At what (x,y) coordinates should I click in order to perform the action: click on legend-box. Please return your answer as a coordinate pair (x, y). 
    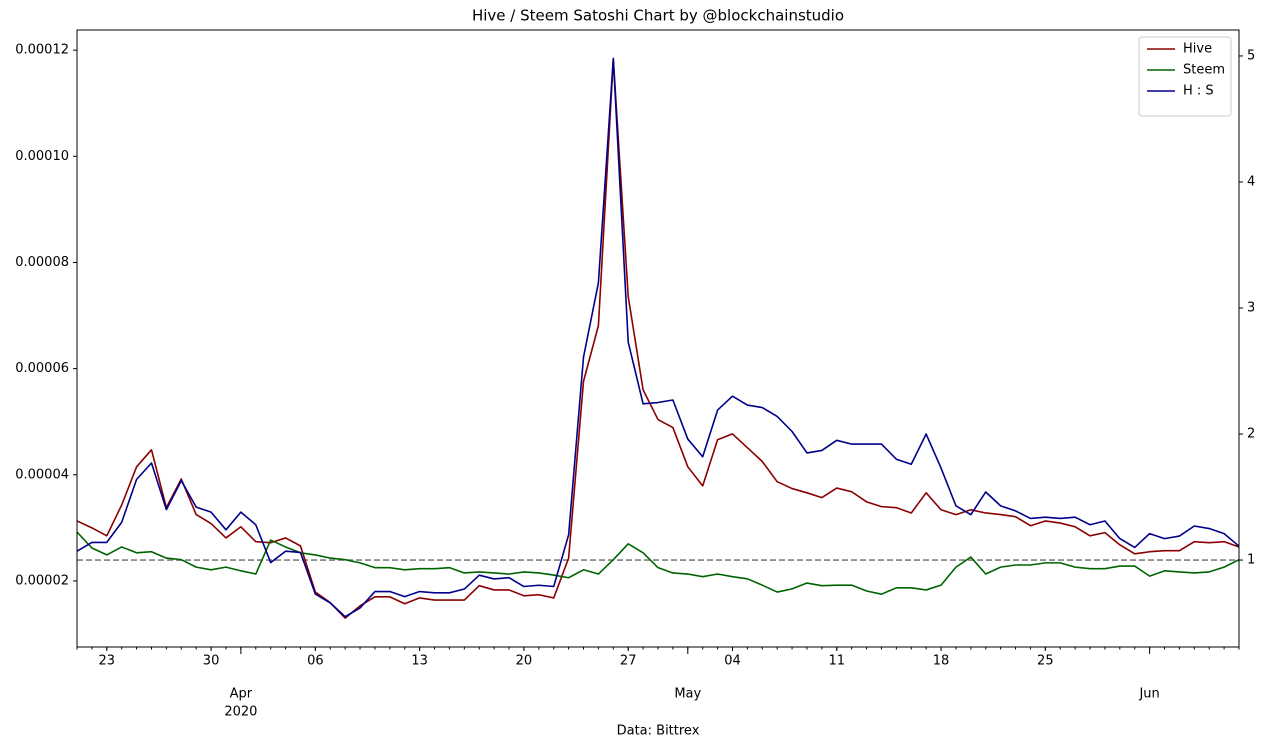
    Looking at the image, I should click on (1185, 76).